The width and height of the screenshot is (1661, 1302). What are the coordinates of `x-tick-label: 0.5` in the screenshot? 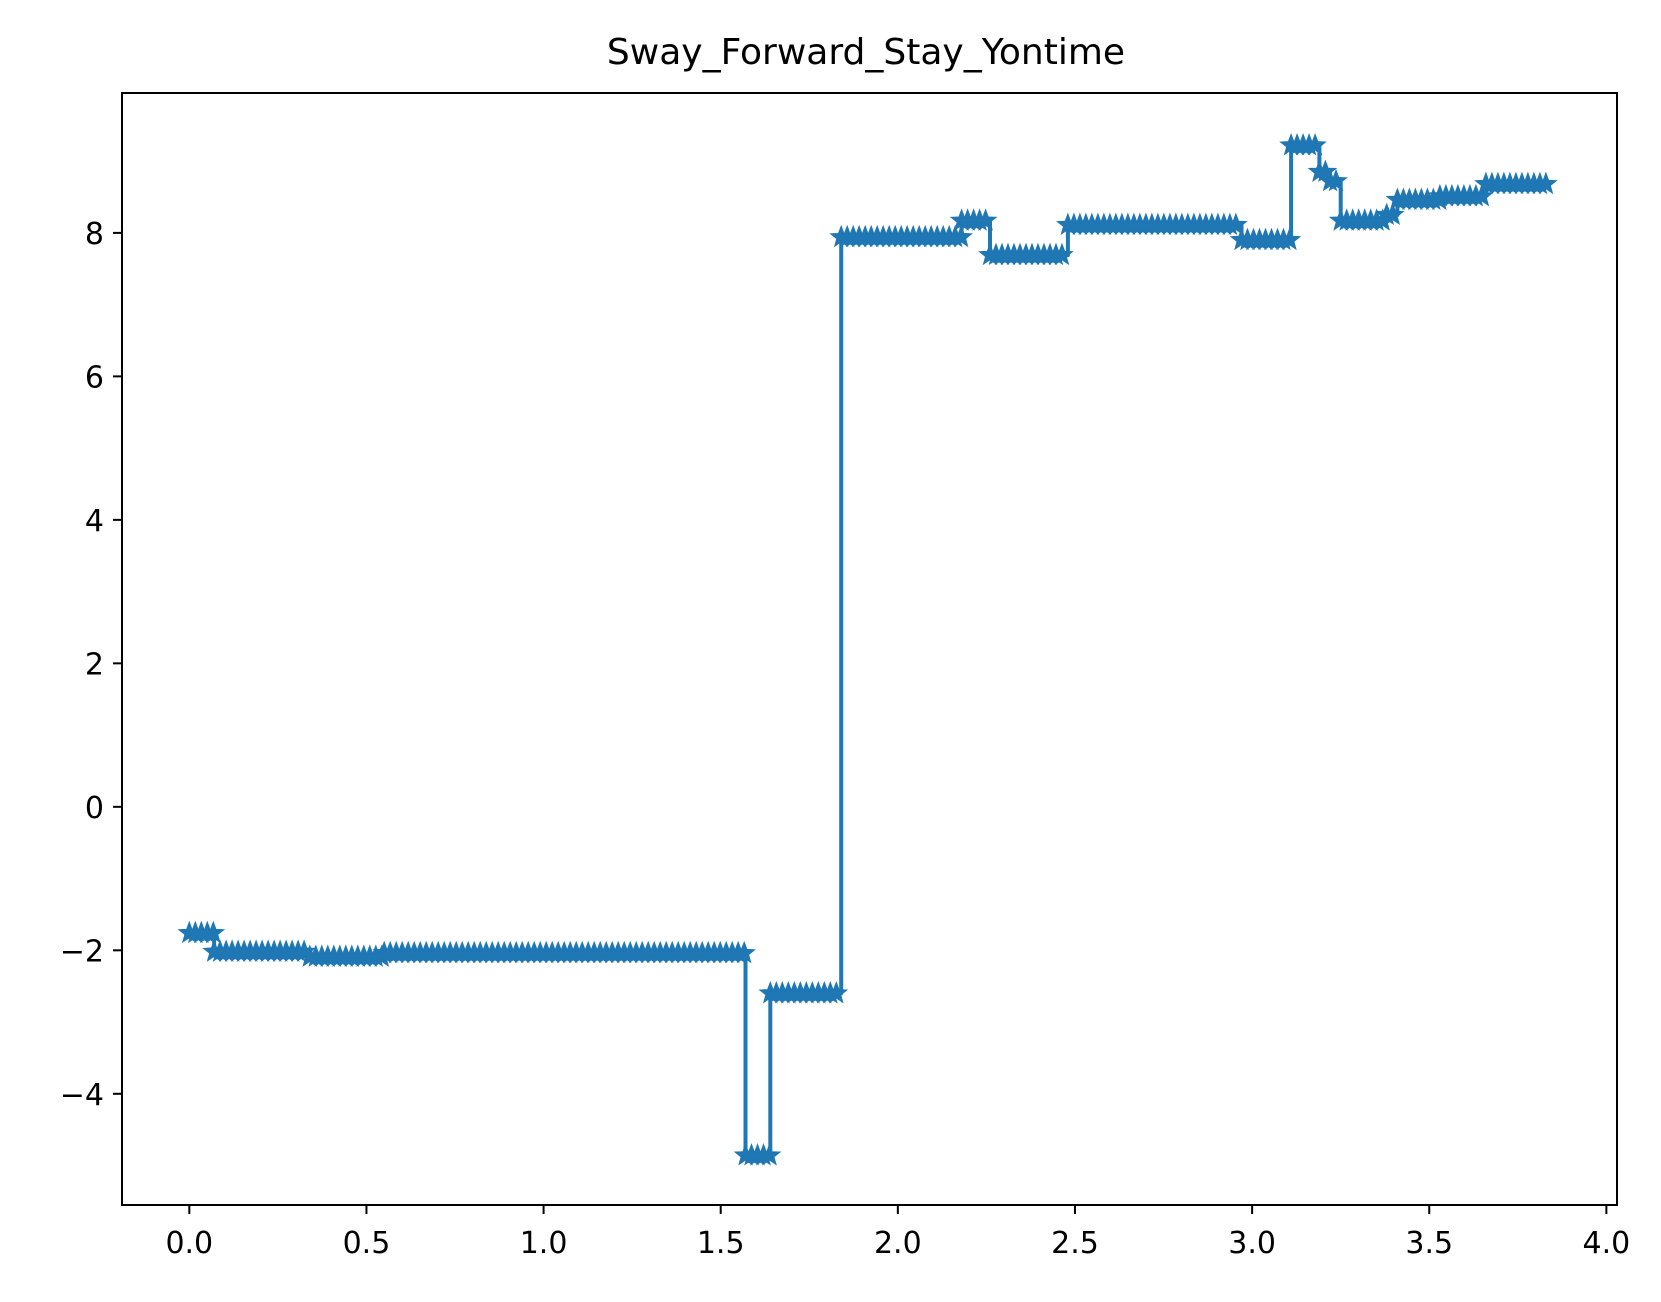 It's located at (367, 1243).